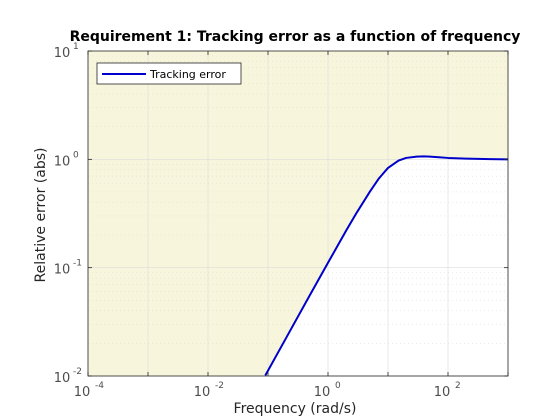  What do you see at coordinates (77, 264) in the screenshot?
I see `y-tick-label-exponent: -1` at bounding box center [77, 264].